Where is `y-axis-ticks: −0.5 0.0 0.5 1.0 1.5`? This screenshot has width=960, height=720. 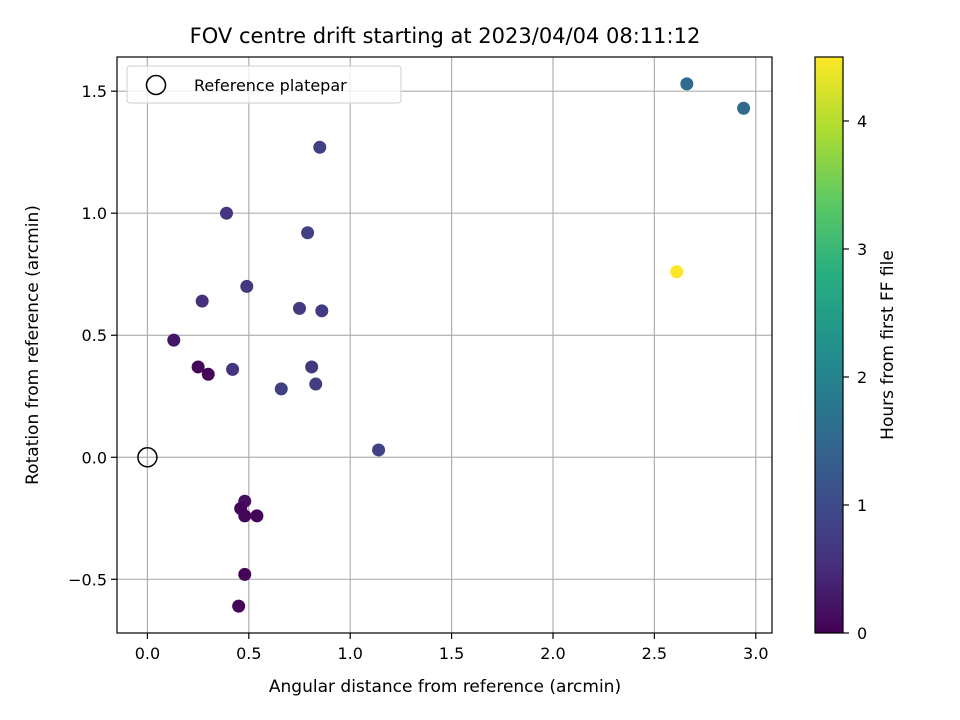
y-axis-ticks: −0.5 0.0 0.5 1.0 1.5 is located at coordinates (92, 335).